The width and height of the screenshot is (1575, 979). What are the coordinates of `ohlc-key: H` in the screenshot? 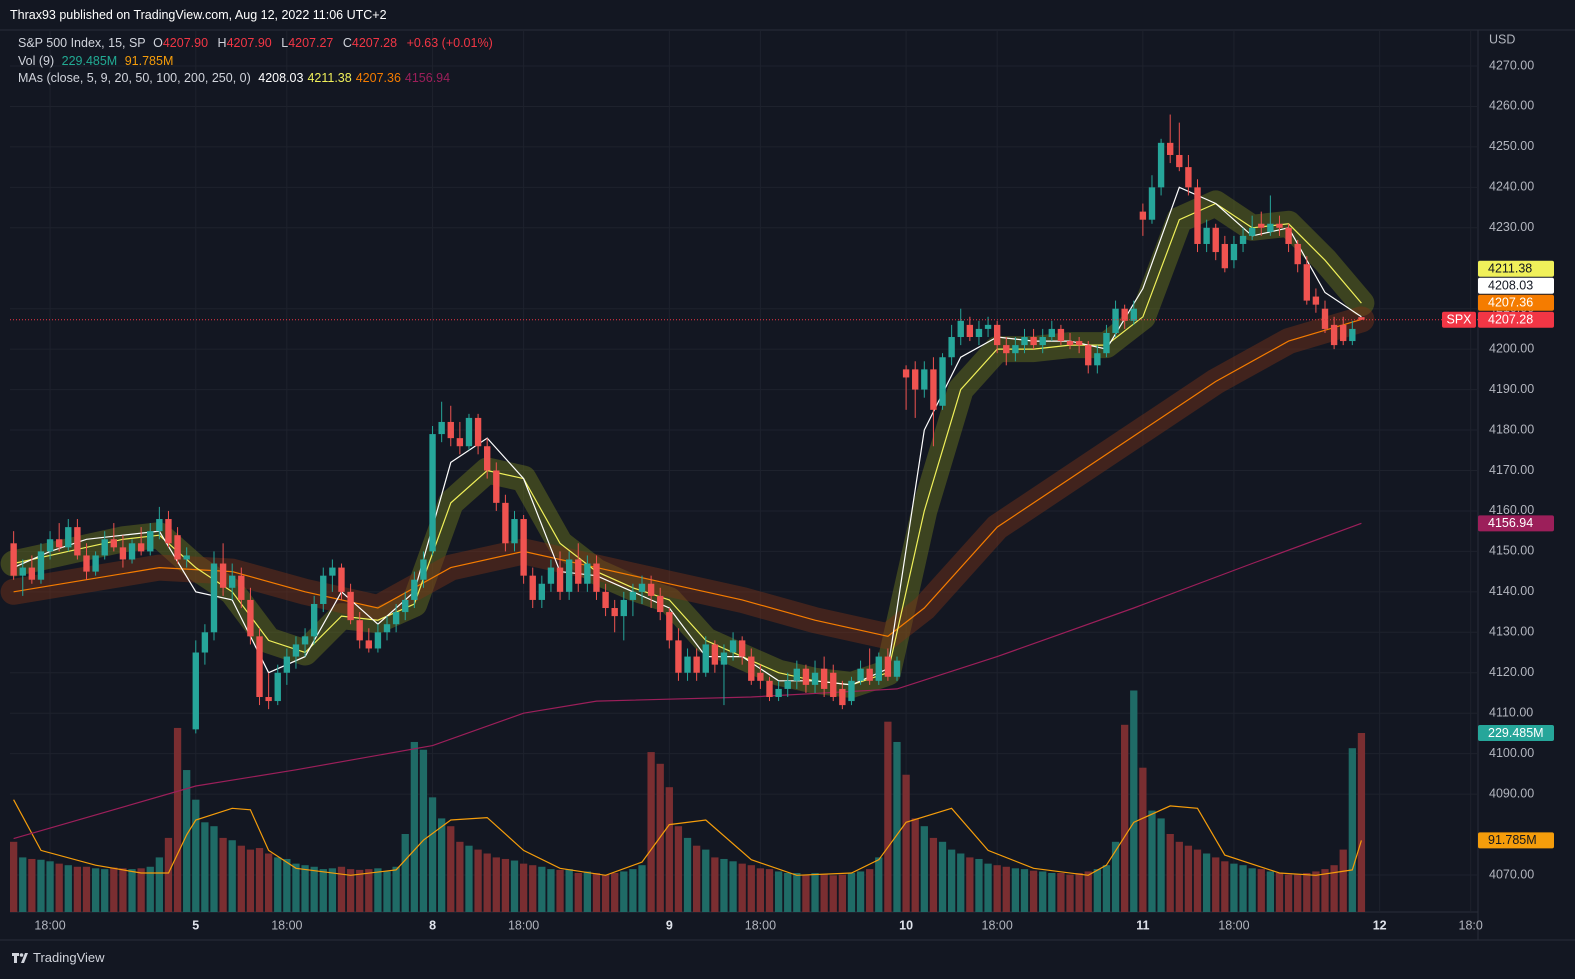 It's located at (222, 43).